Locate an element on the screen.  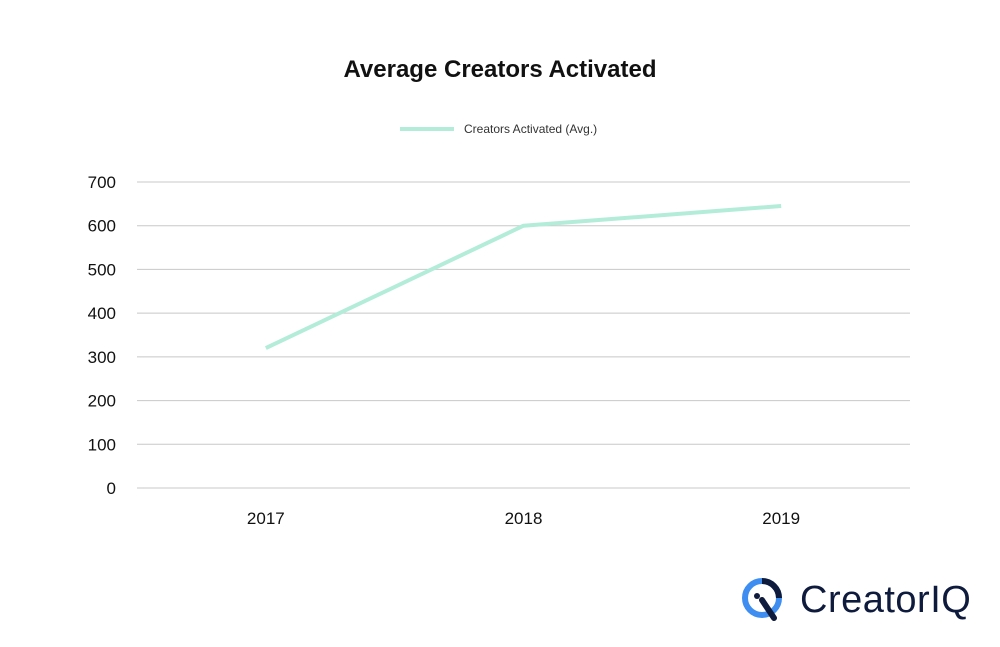
logo-text: CreatorIQ is located at coordinates (886, 599).